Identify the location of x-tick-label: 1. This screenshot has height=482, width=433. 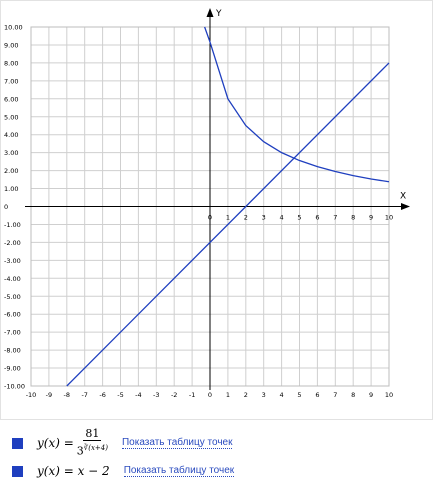
(228, 395).